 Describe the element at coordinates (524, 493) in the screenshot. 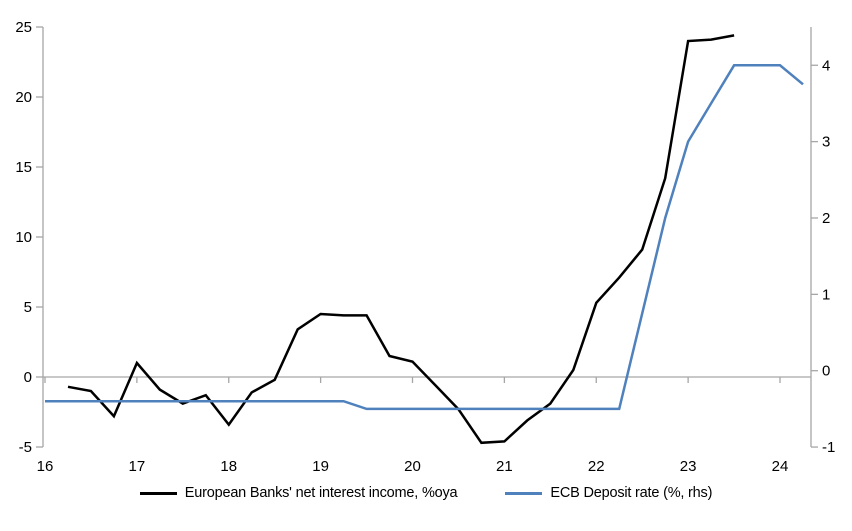

I see `ecb-deposit-rate-line-swatch` at that location.